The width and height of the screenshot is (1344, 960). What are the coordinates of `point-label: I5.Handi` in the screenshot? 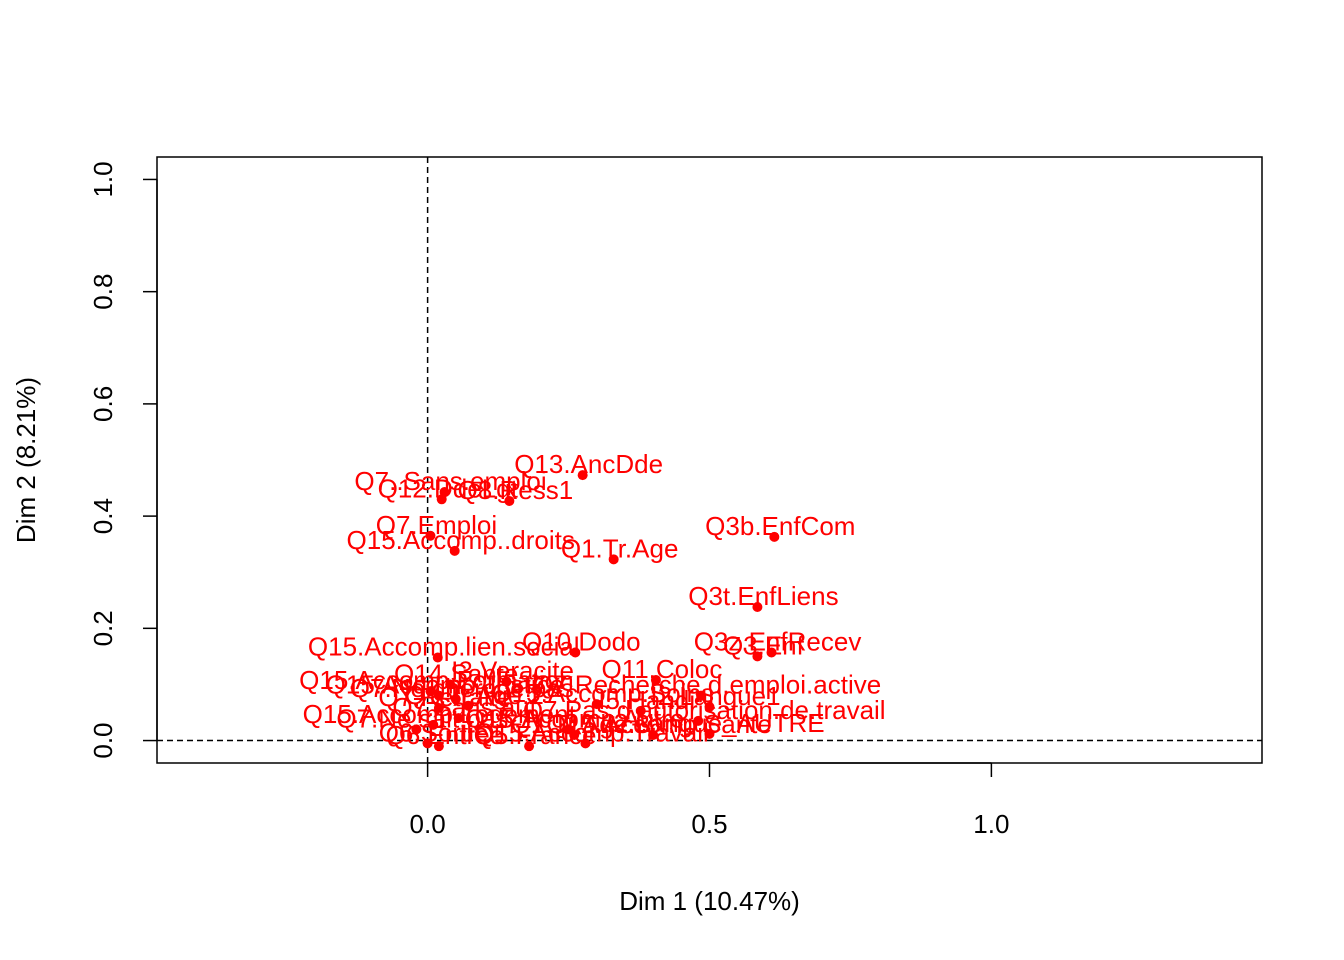 It's located at (646, 700).